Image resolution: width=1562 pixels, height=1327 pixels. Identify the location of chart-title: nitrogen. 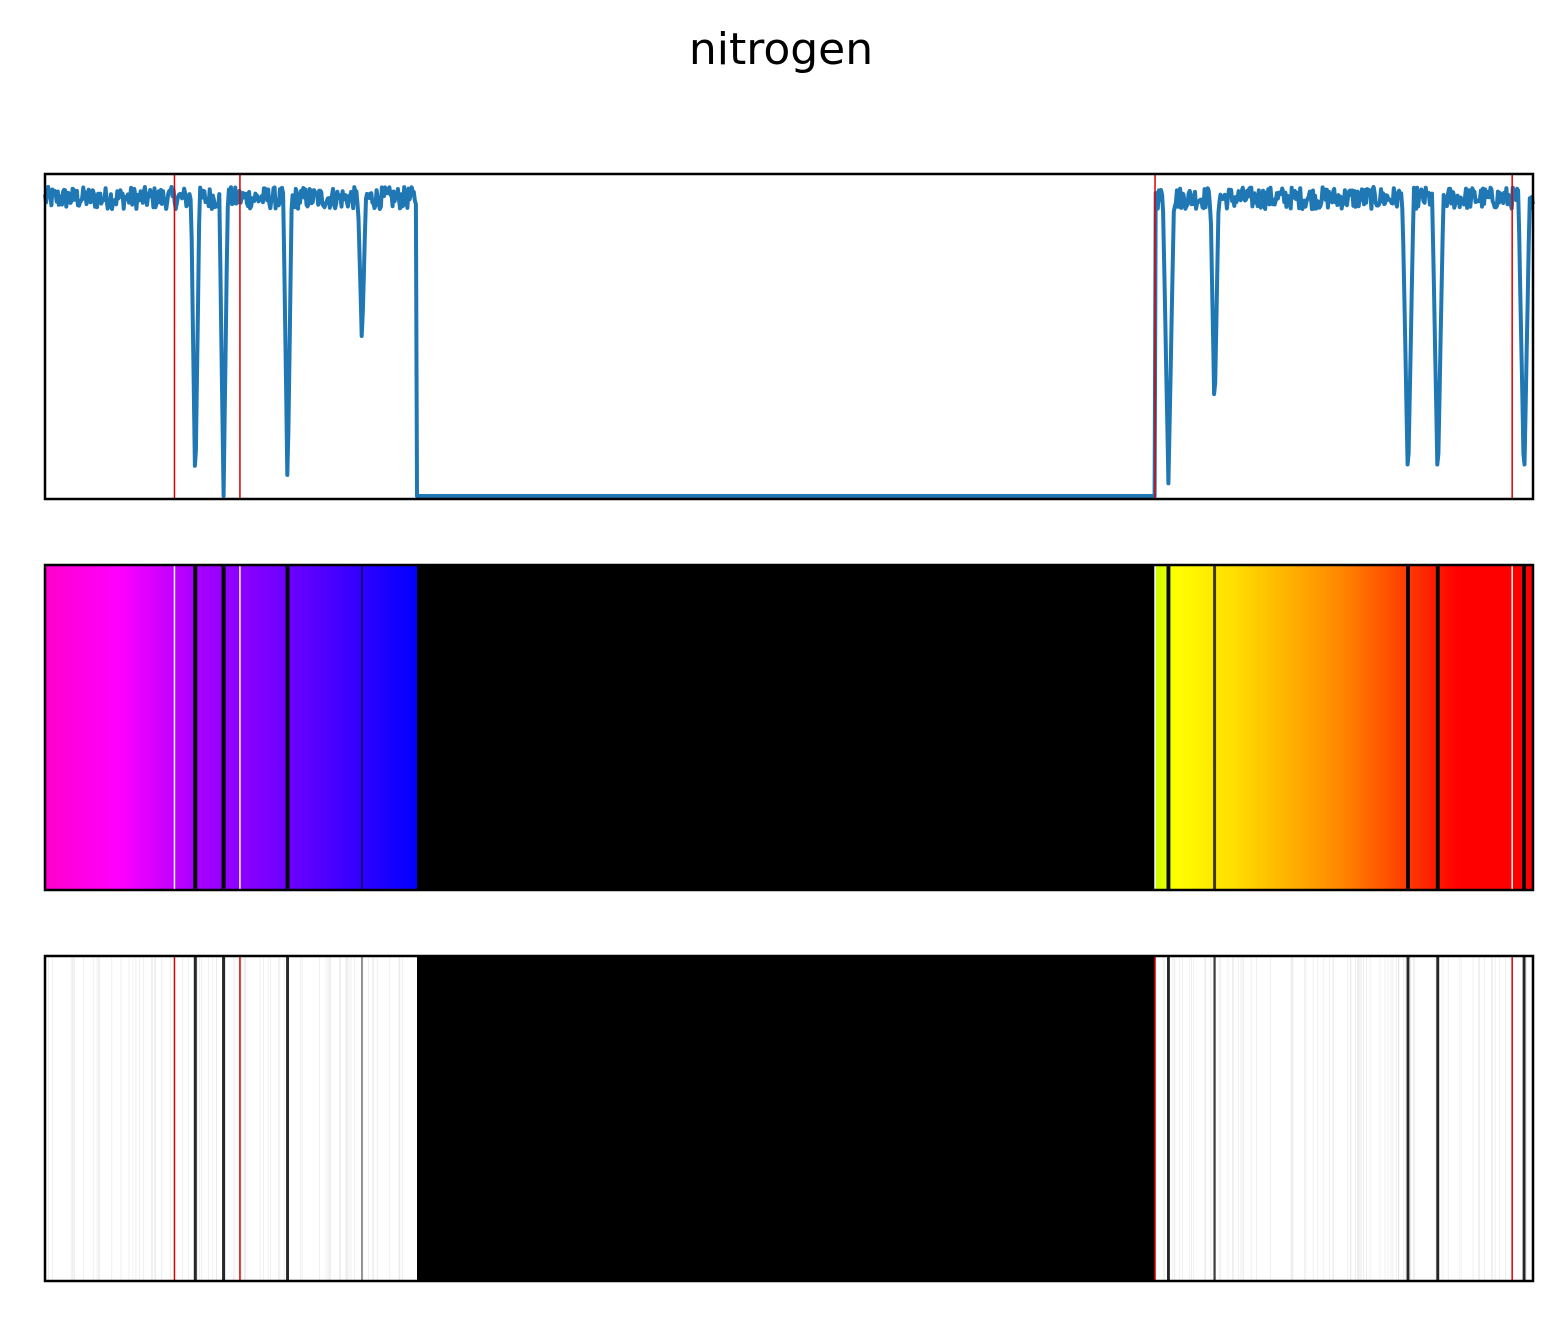
(781, 49).